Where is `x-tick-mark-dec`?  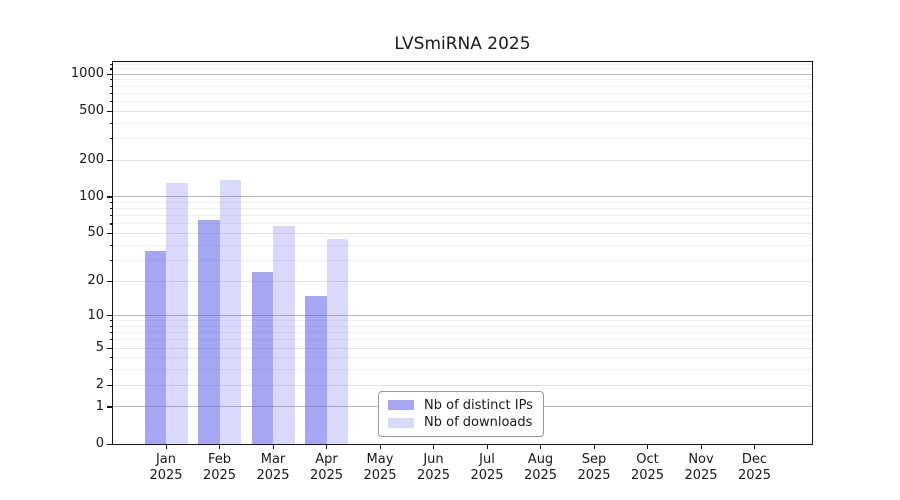 x-tick-mark-dec is located at coordinates (755, 446).